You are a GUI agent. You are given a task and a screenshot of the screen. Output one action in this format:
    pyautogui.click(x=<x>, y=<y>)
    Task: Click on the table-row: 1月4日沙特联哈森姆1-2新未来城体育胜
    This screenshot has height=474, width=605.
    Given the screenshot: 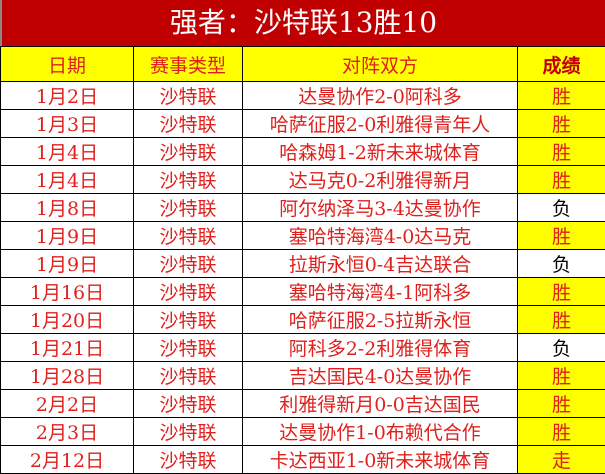 What is the action you would take?
    pyautogui.click(x=303, y=152)
    